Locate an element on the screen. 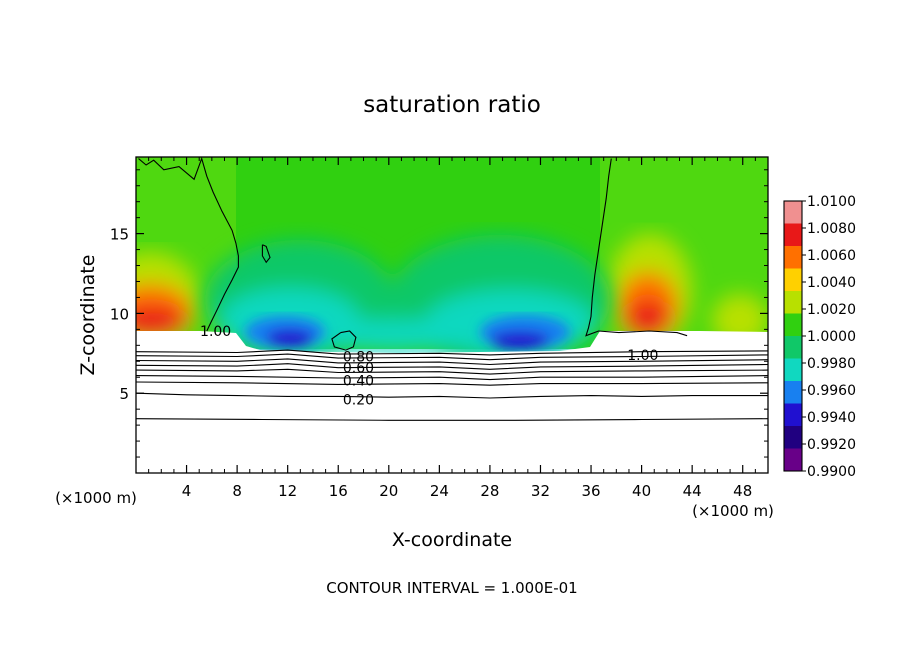 The image size is (904, 654). colorbar-label-2: 1.0060 is located at coordinates (831, 256).